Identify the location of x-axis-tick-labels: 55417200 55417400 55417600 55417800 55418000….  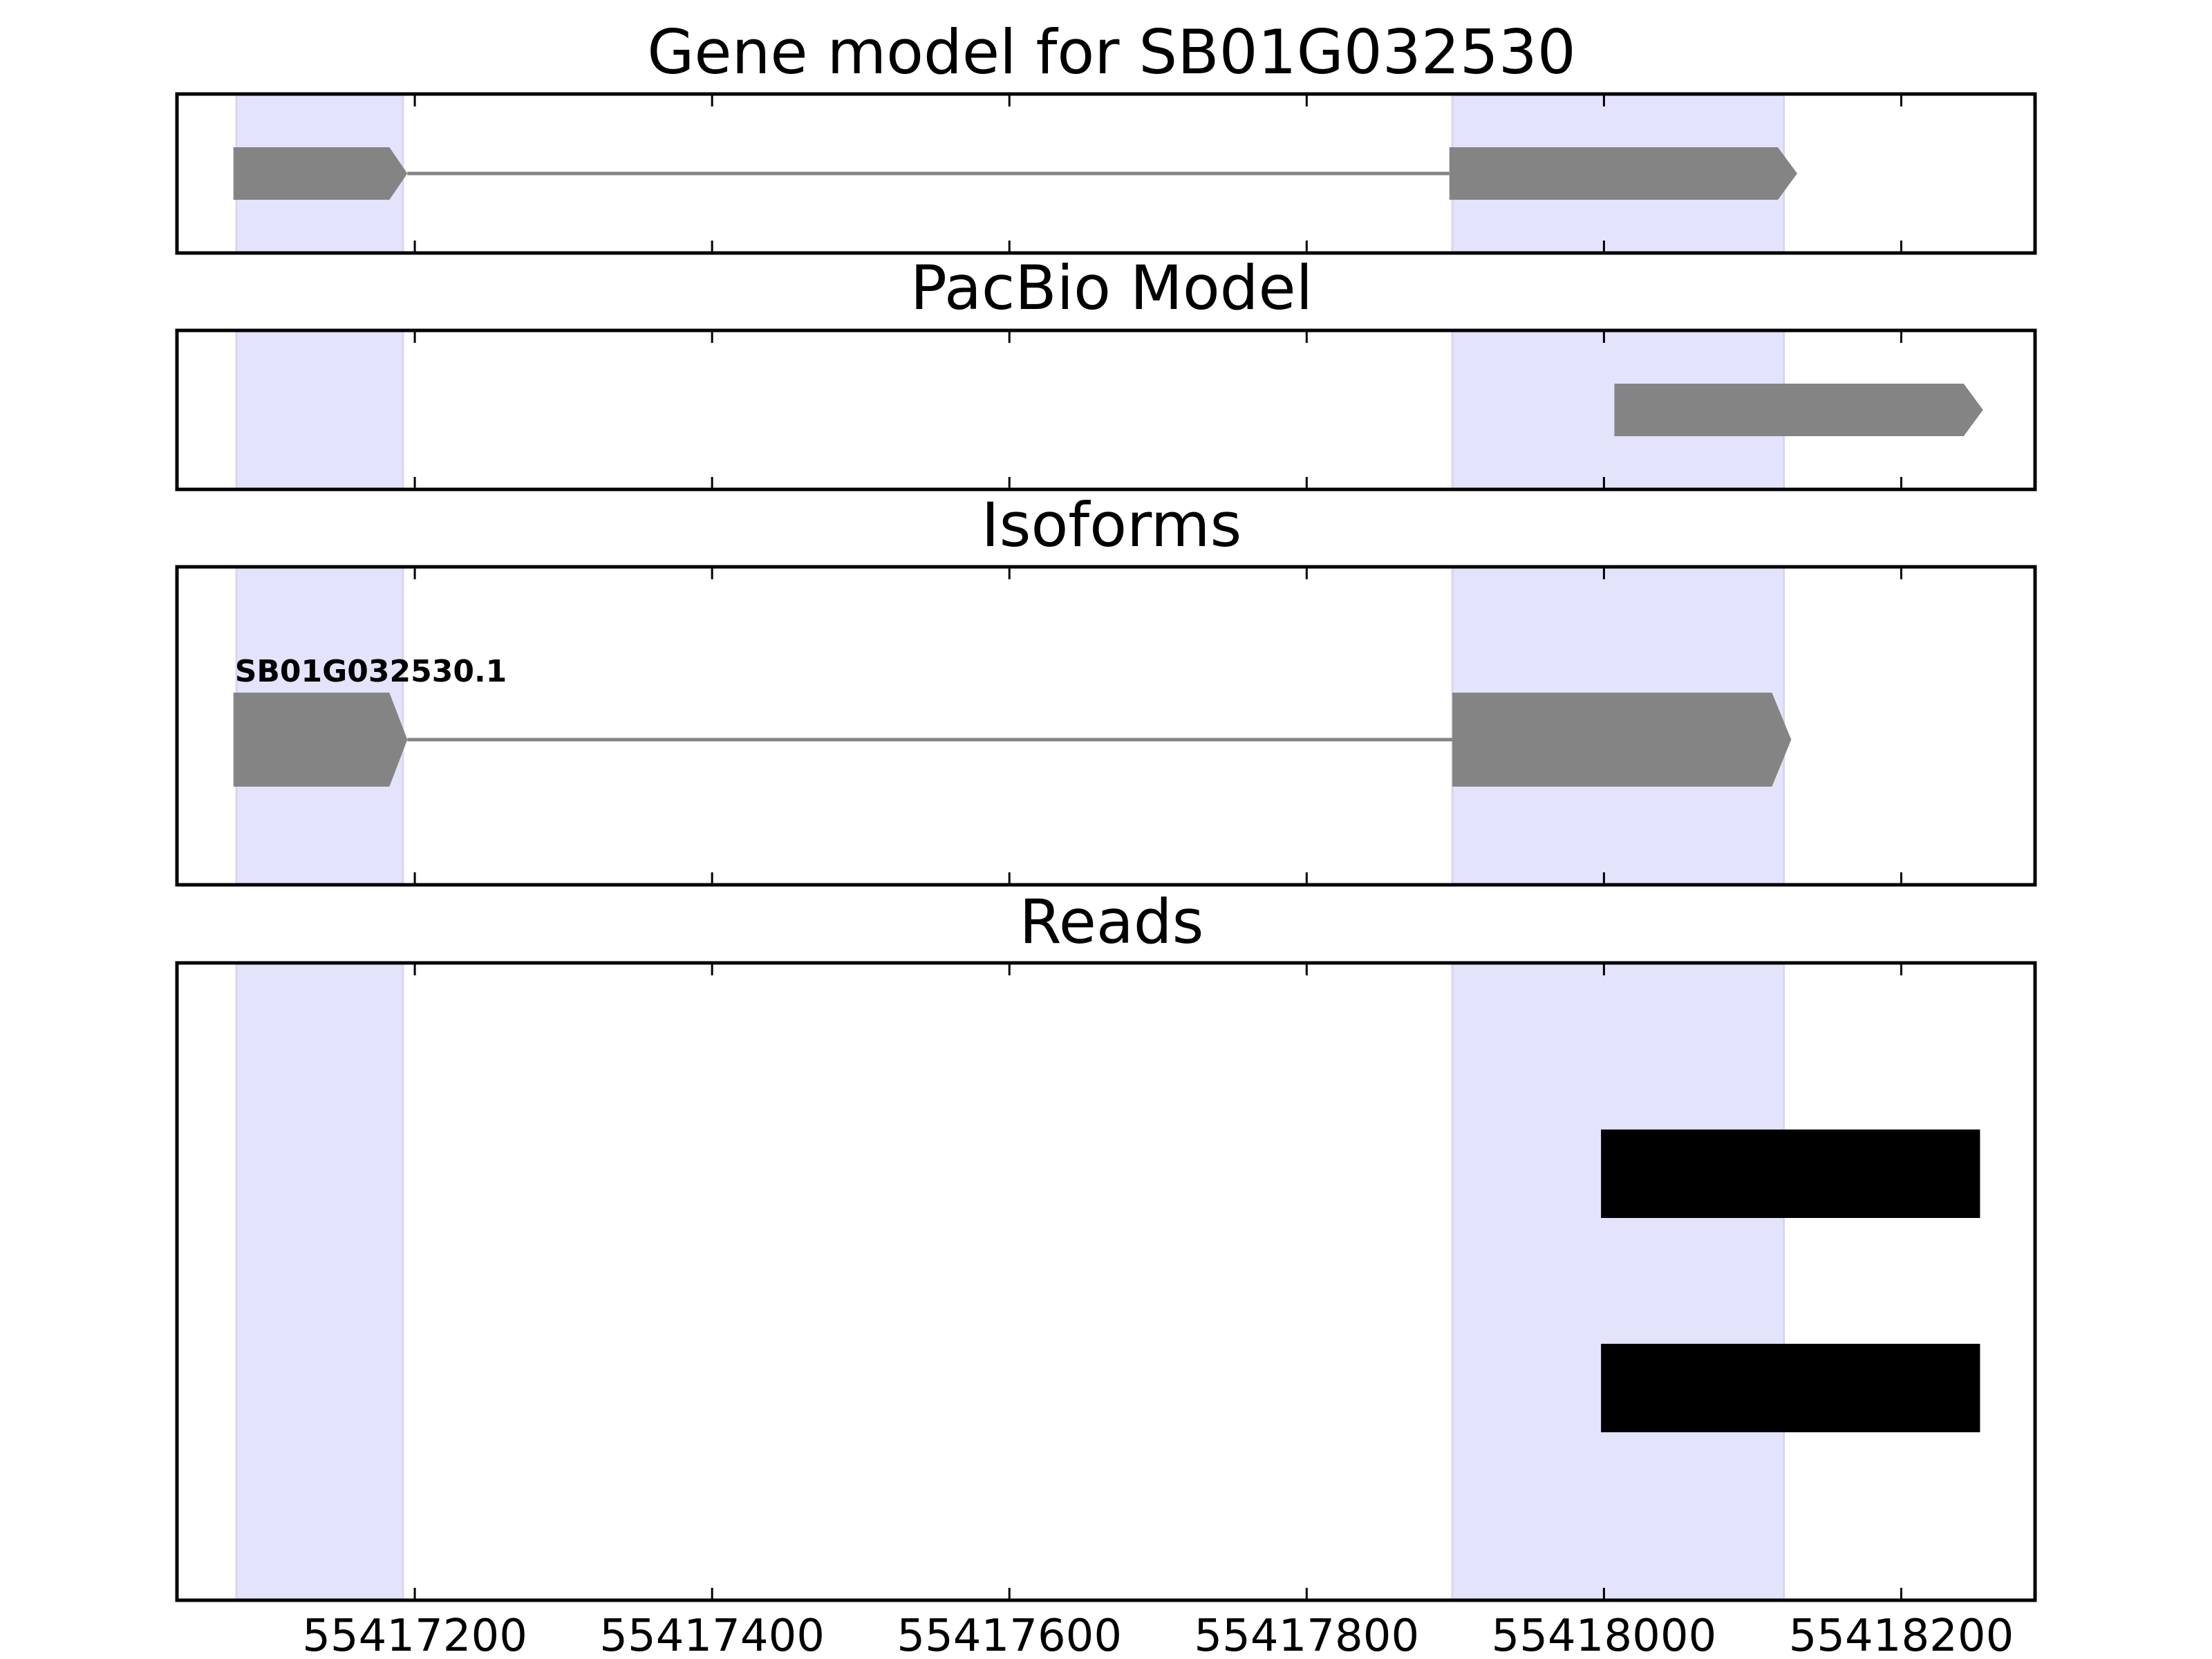
(1158, 1635).